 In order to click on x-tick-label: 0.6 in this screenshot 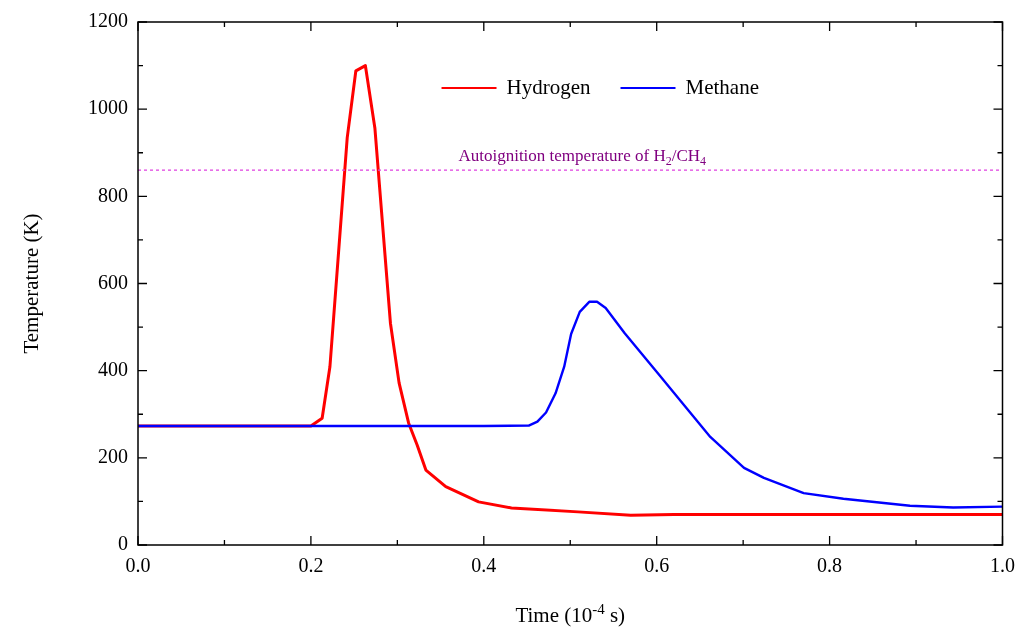, I will do `click(657, 565)`.